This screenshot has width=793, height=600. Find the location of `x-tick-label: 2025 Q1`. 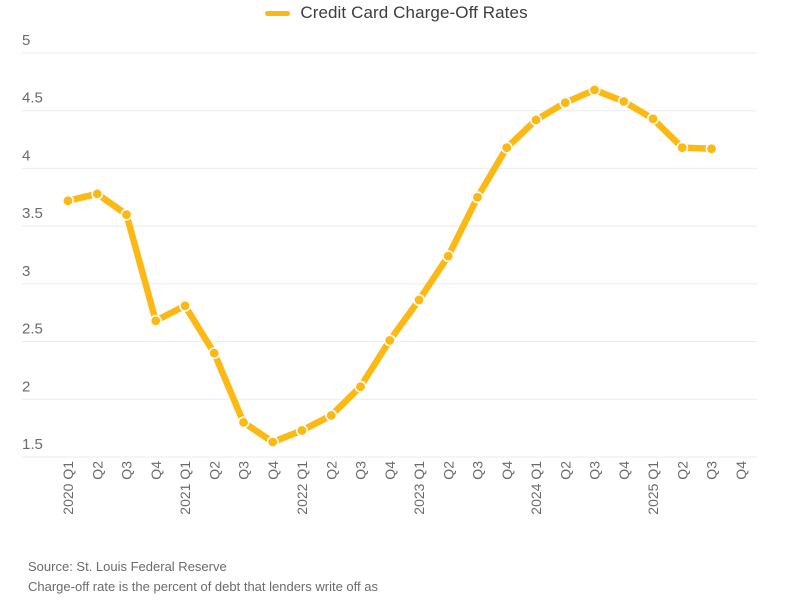

x-tick-label: 2025 Q1 is located at coordinates (653, 488).